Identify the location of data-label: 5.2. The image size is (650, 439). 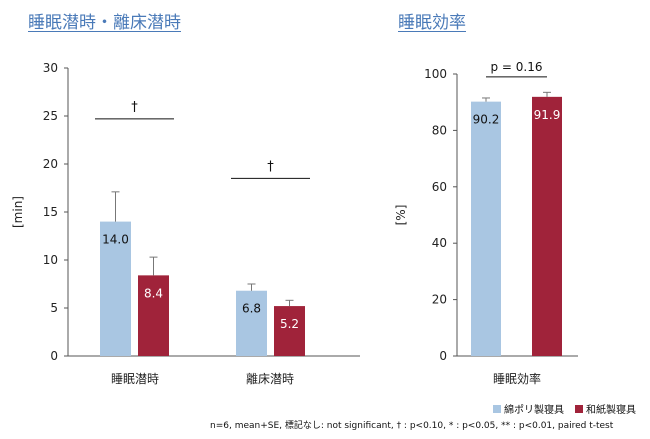
(289, 324).